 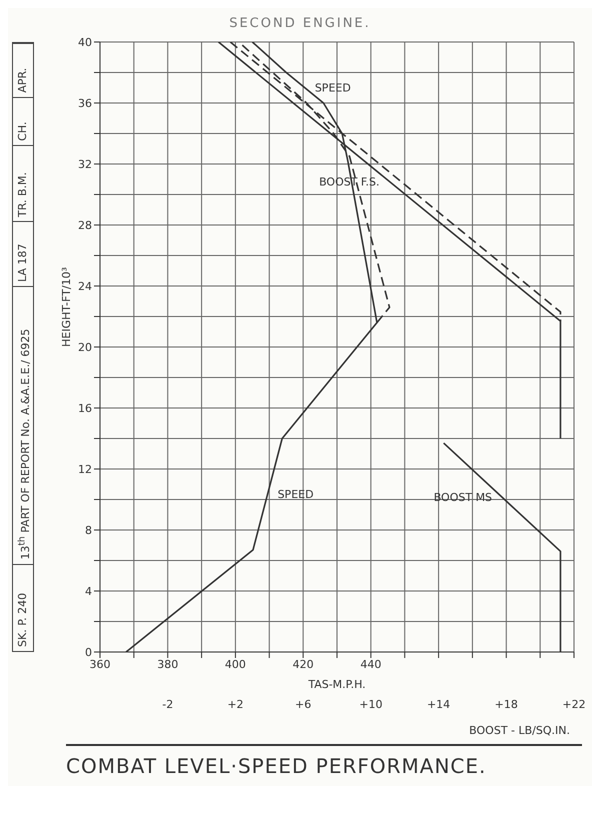 What do you see at coordinates (66, 307) in the screenshot?
I see `y-axis-title: HEIGHT-FT/10³` at bounding box center [66, 307].